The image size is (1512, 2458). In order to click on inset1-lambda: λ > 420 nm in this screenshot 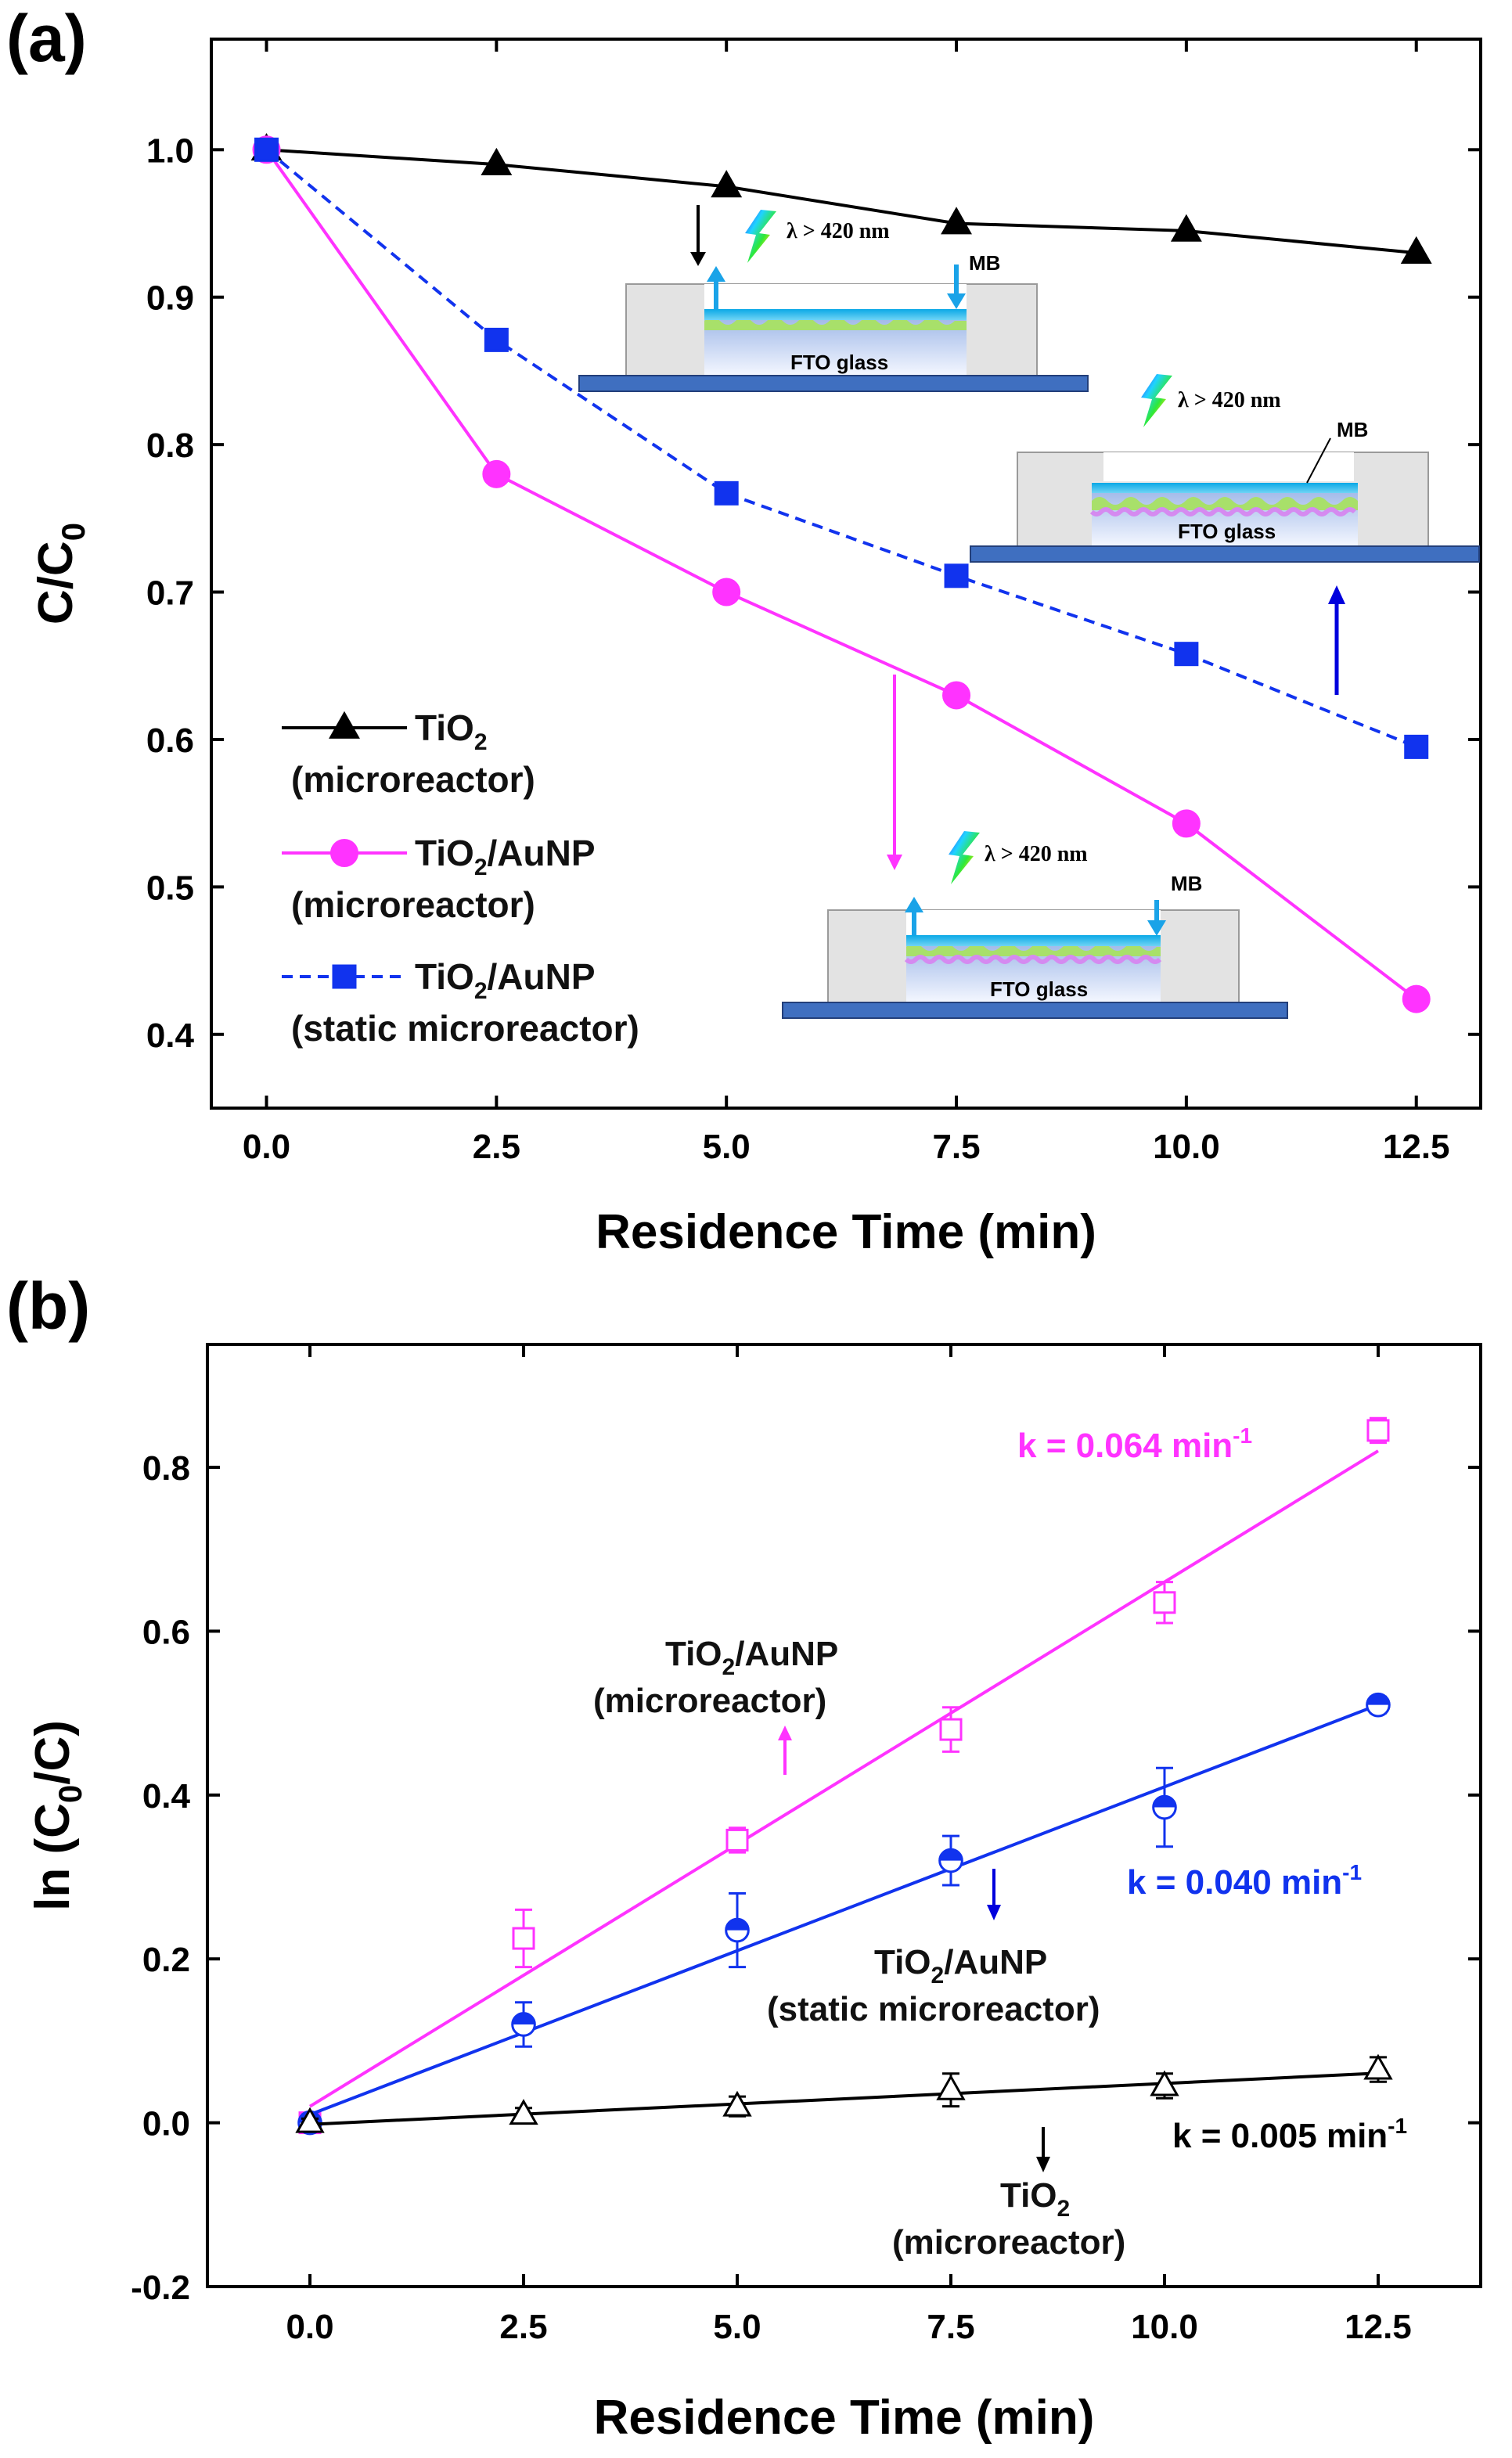, I will do `click(838, 231)`.